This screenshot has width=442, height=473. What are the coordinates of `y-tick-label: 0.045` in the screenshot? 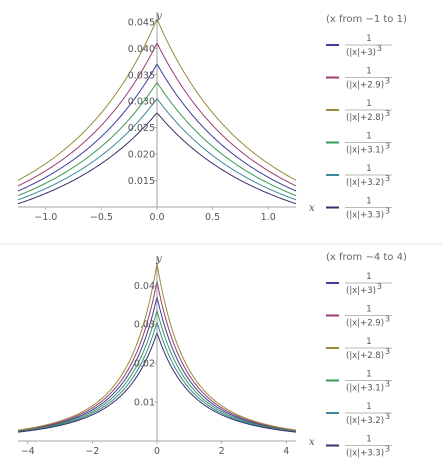 It's located at (141, 22).